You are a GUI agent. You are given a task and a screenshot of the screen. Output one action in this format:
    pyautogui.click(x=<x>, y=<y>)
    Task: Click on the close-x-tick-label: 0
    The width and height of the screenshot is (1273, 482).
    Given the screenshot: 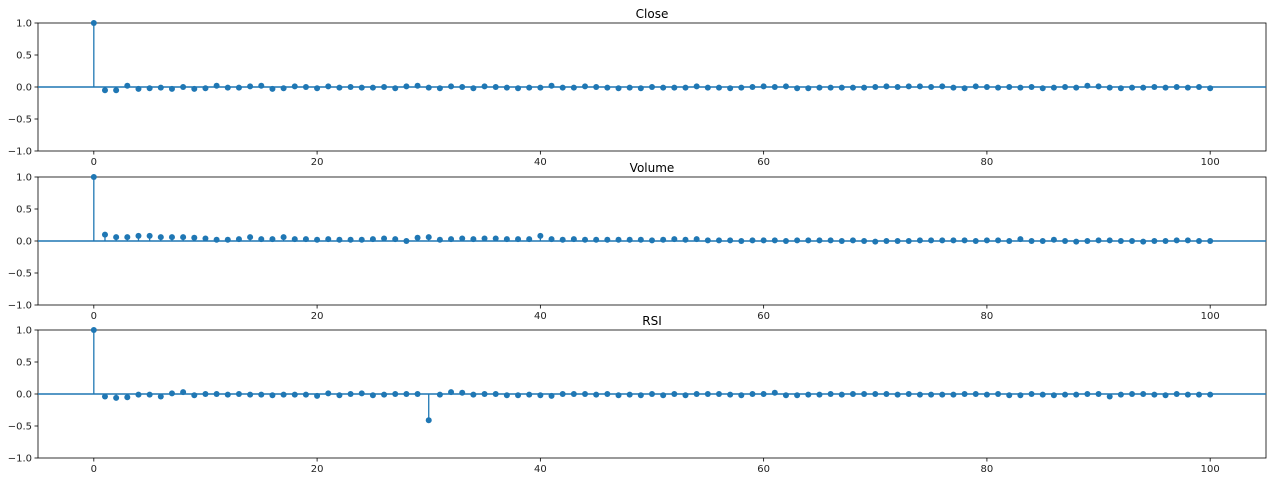 What is the action you would take?
    pyautogui.click(x=94, y=162)
    